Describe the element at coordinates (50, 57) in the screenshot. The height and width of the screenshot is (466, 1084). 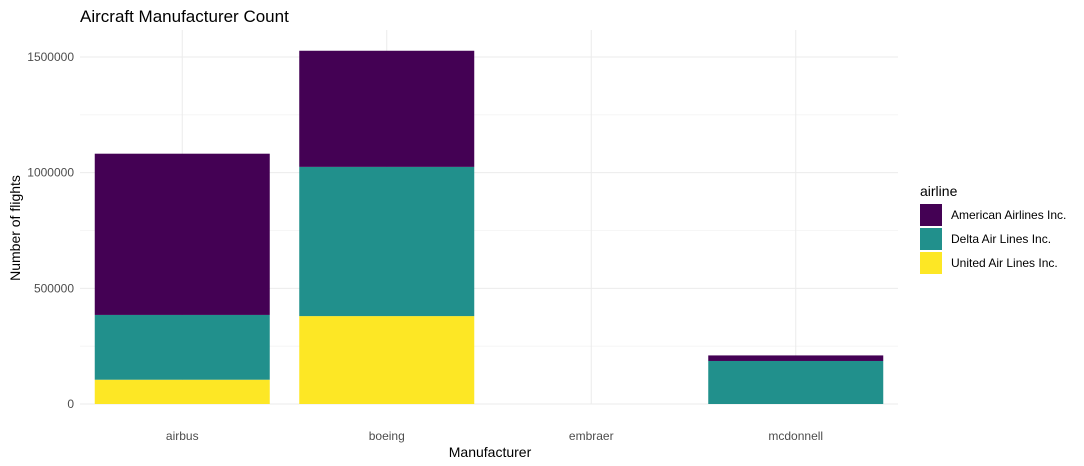
I see `y-tick-label: 1500000` at that location.